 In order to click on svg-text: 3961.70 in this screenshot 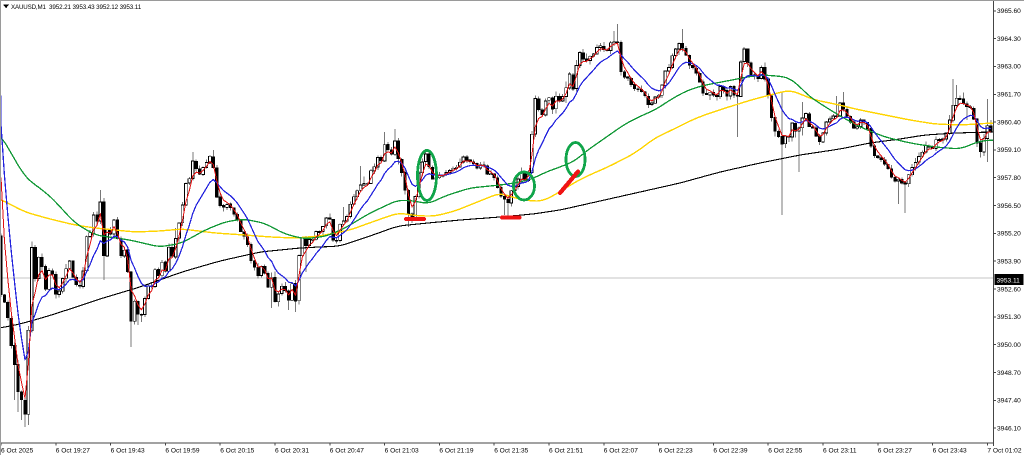, I will do `click(1009, 95)`.